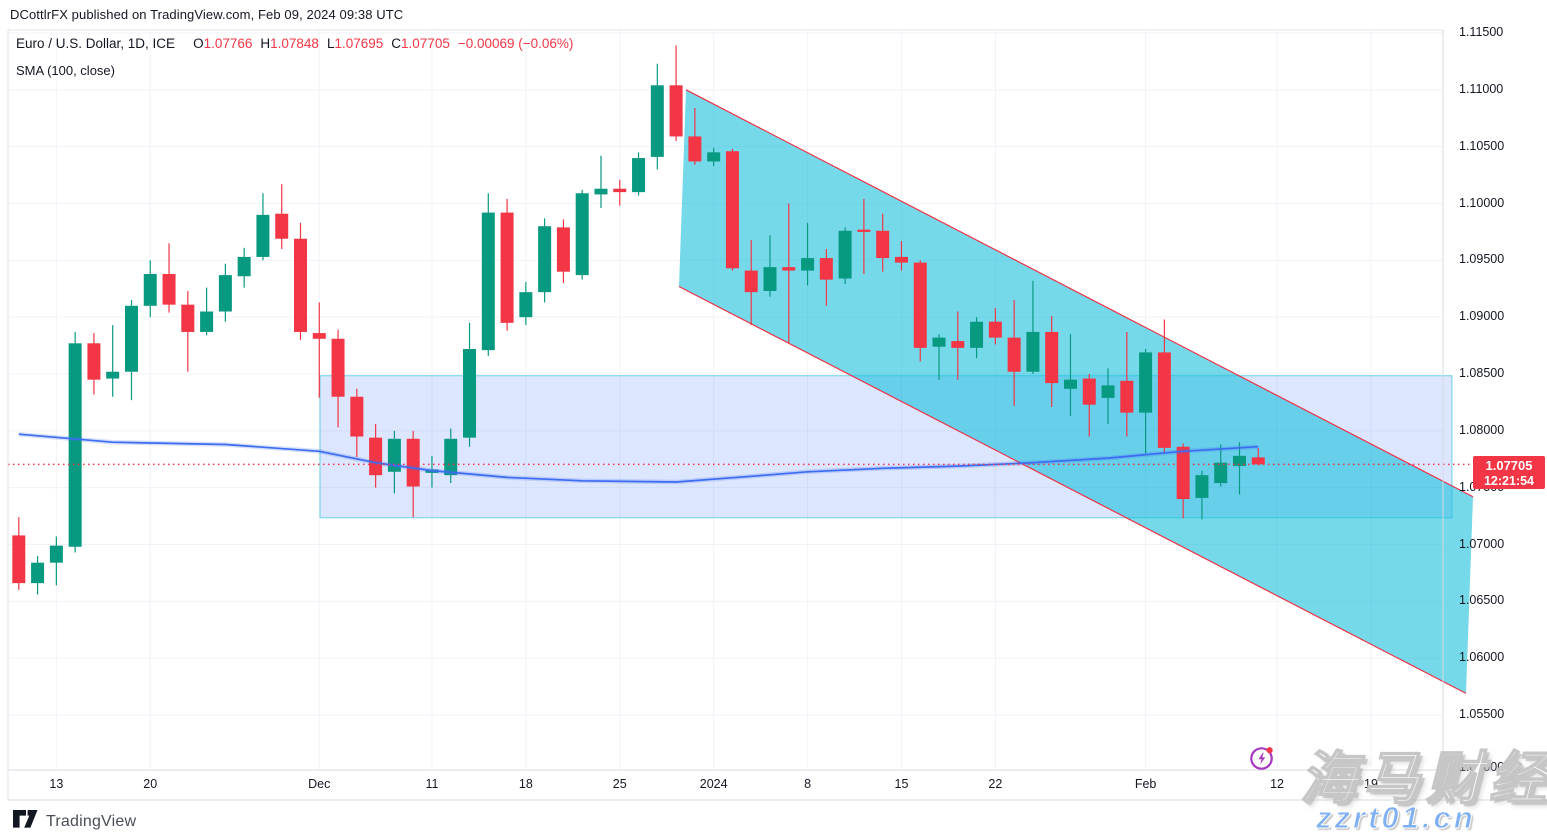 The height and width of the screenshot is (836, 1547). I want to click on high-label: H, so click(265, 43).